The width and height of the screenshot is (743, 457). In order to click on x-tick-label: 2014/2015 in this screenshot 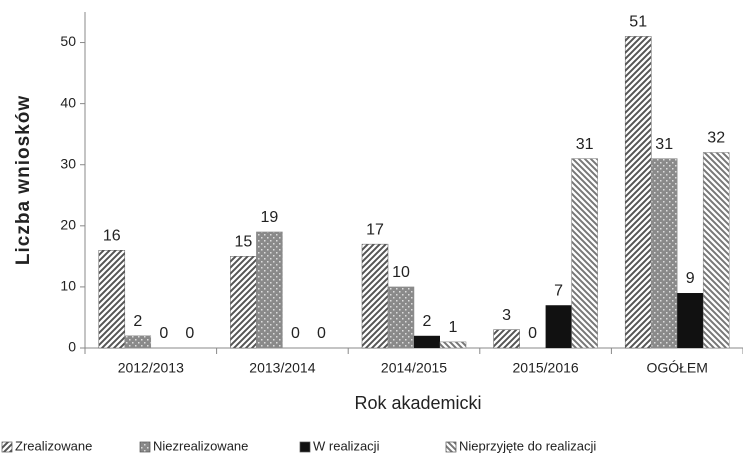, I will do `click(414, 368)`.